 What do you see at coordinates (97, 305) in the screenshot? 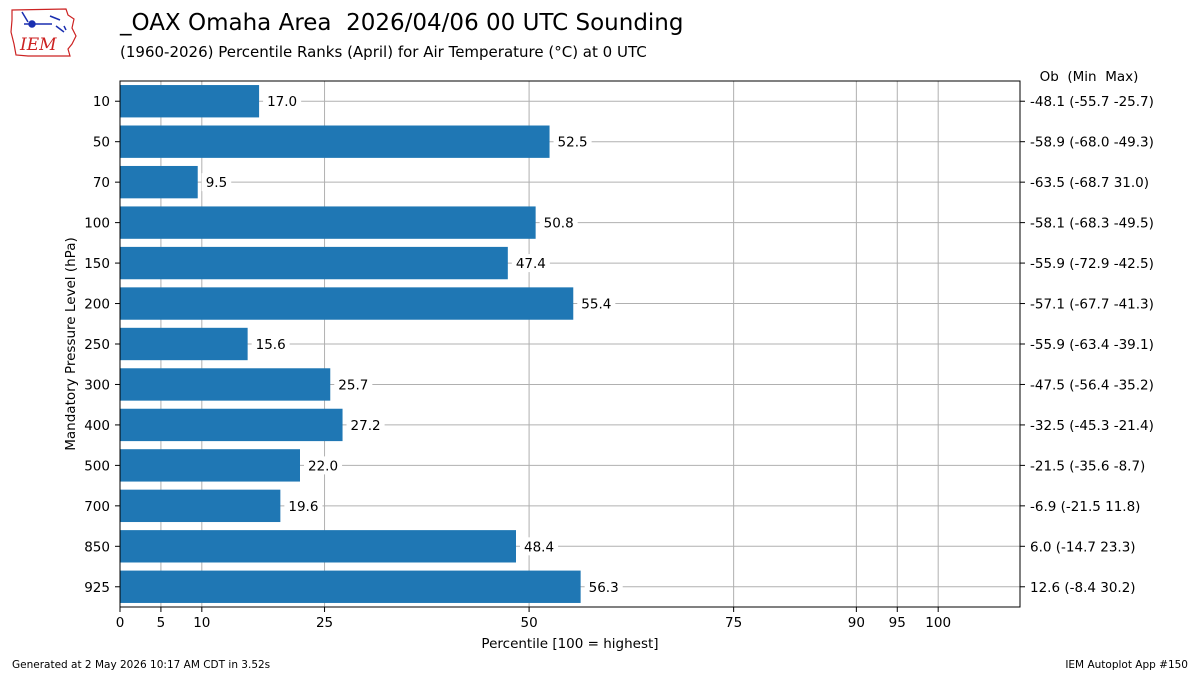
I see `y-tick-label: 200` at bounding box center [97, 305].